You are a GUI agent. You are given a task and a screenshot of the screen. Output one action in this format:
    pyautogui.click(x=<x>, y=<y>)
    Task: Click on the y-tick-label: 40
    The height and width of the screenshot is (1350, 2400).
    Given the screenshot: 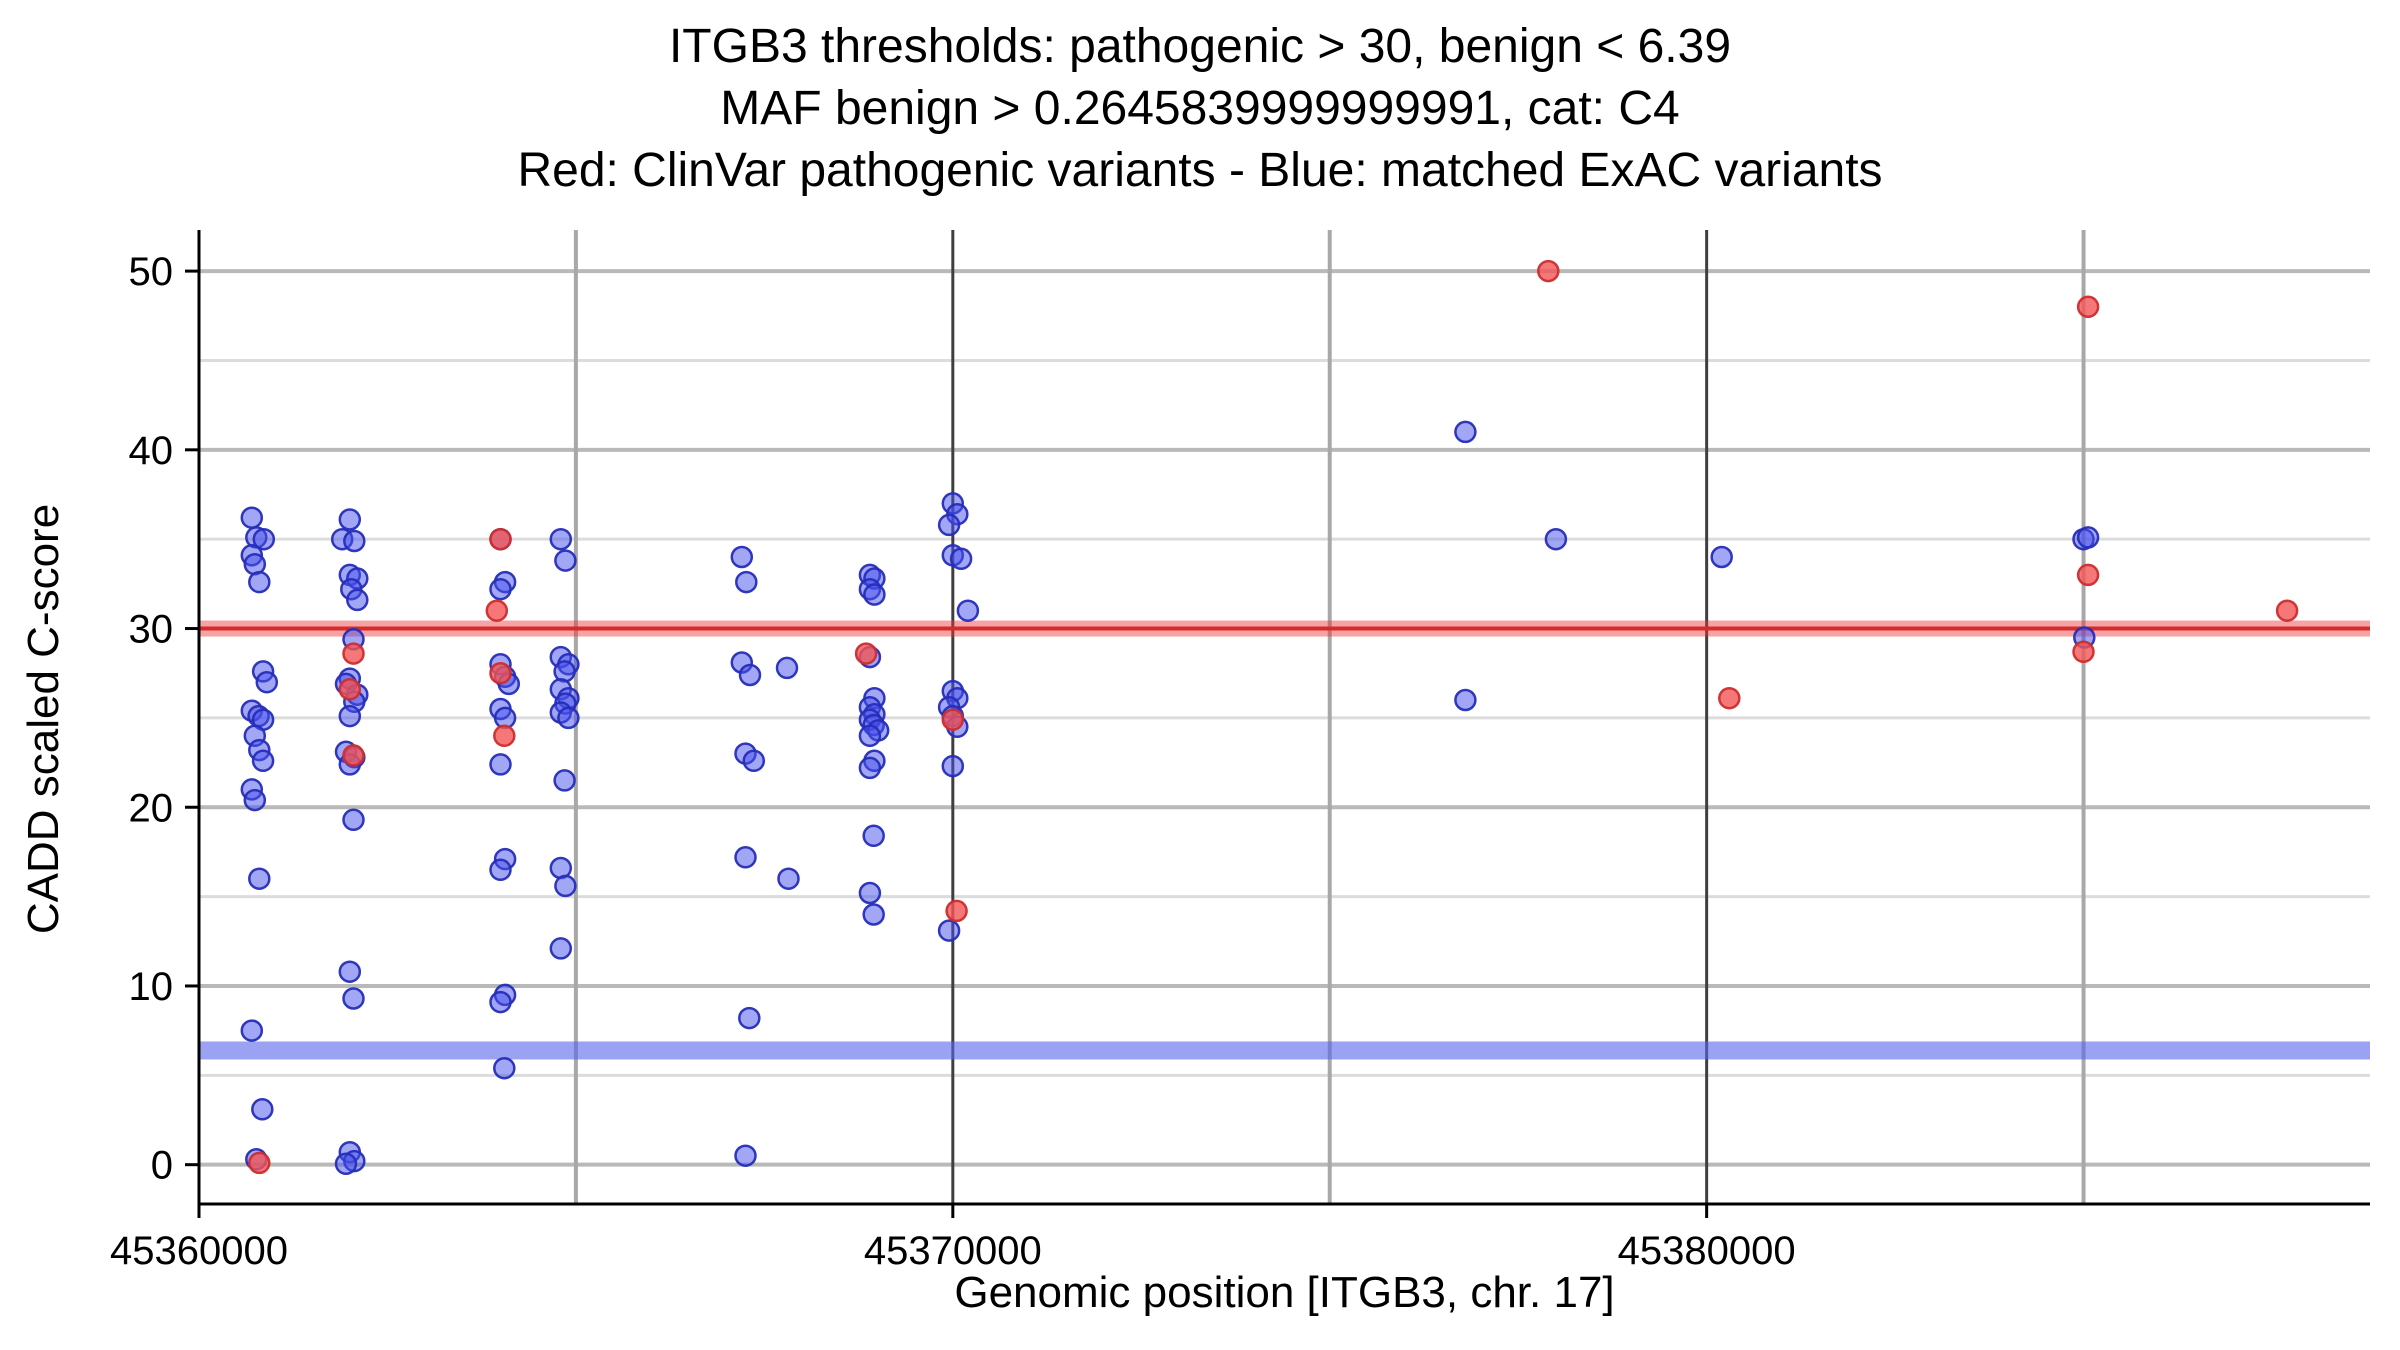 What is the action you would take?
    pyautogui.click(x=151, y=451)
    